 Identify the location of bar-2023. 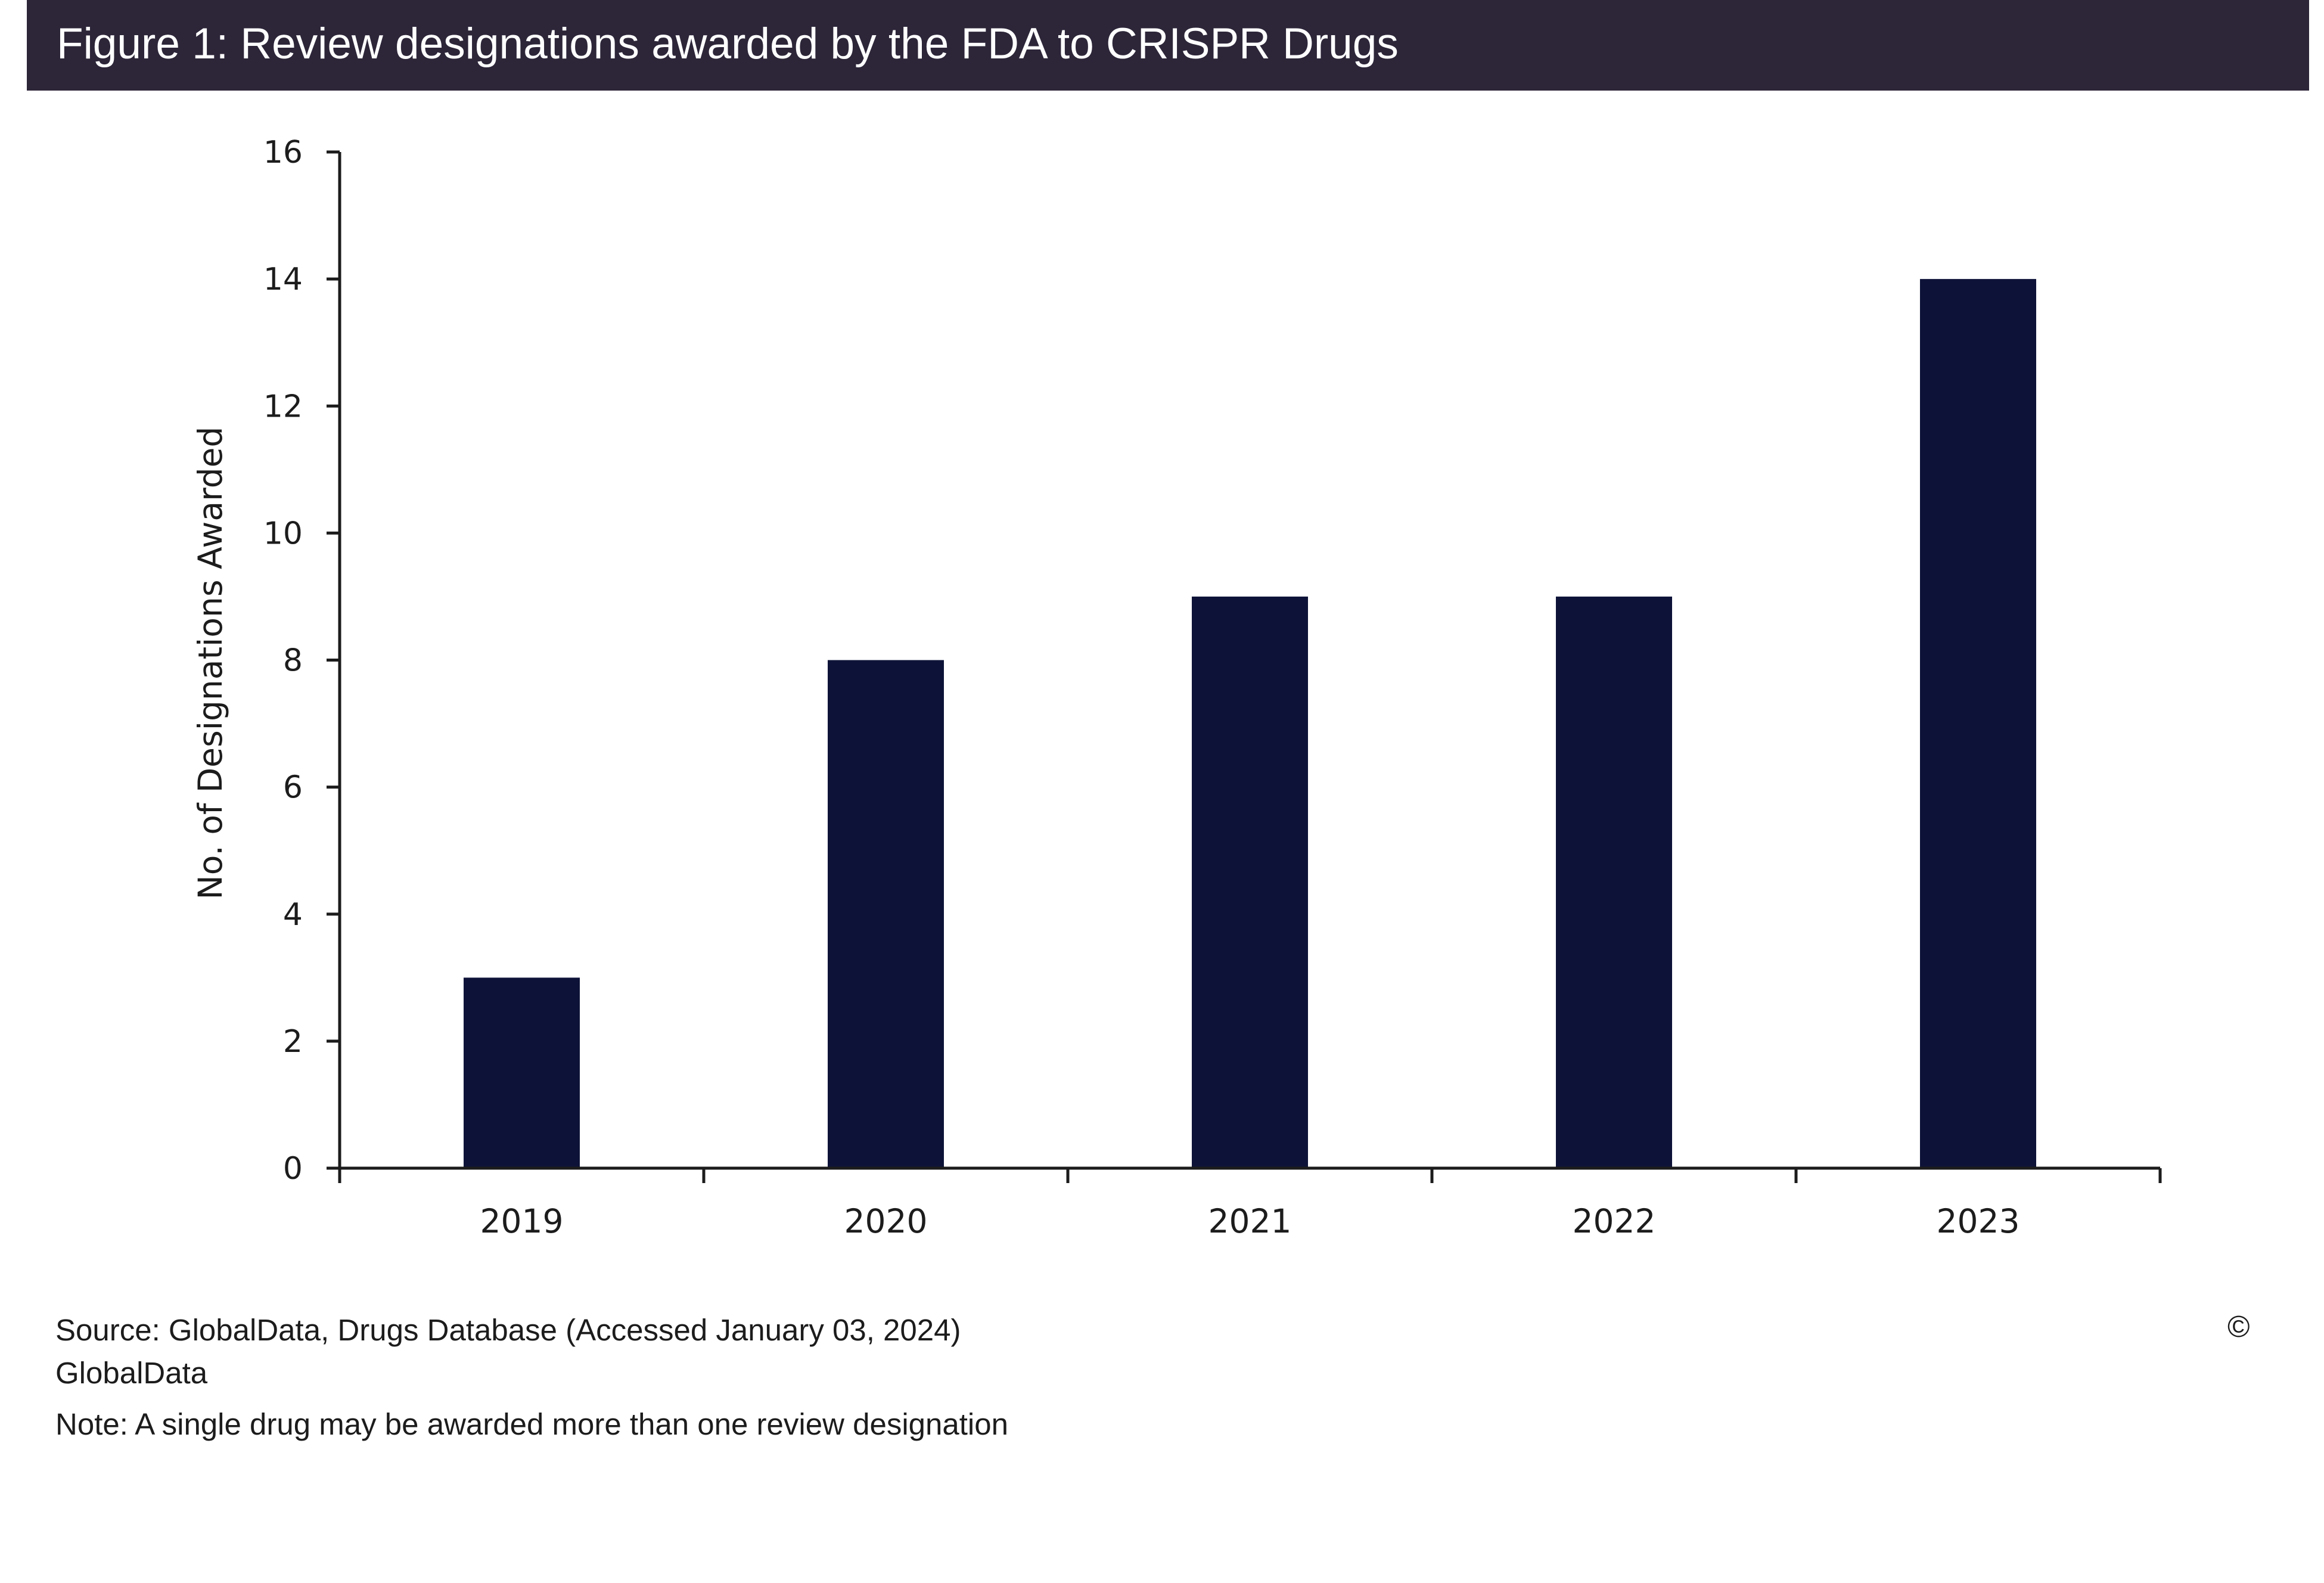
(1978, 724).